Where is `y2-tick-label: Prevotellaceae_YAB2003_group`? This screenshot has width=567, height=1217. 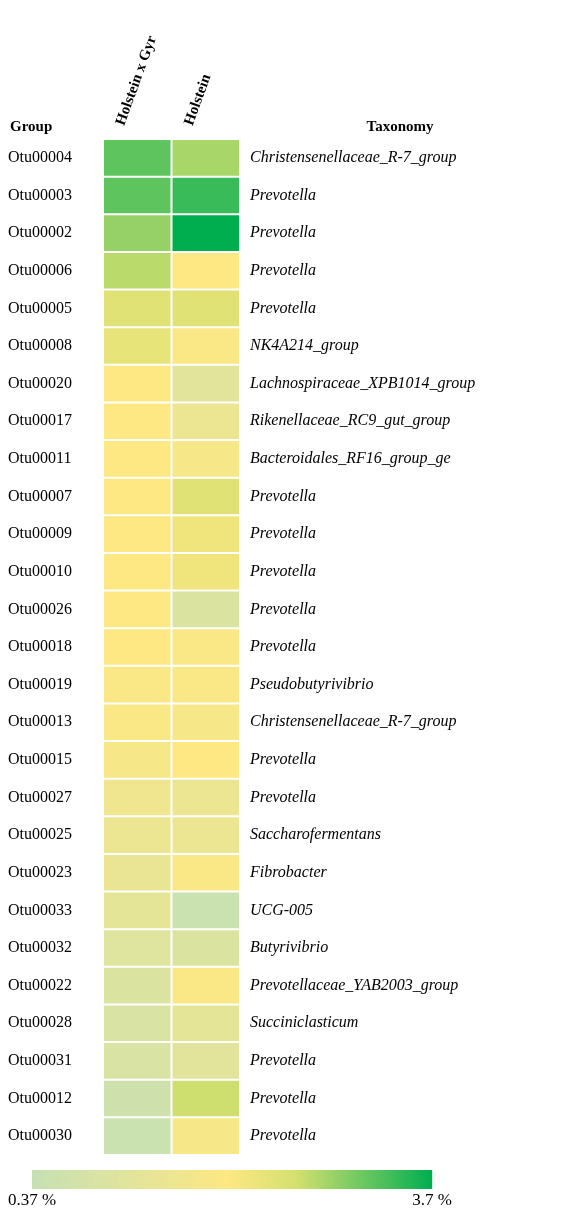 y2-tick-label: Prevotellaceae_YAB2003_group is located at coordinates (354, 984).